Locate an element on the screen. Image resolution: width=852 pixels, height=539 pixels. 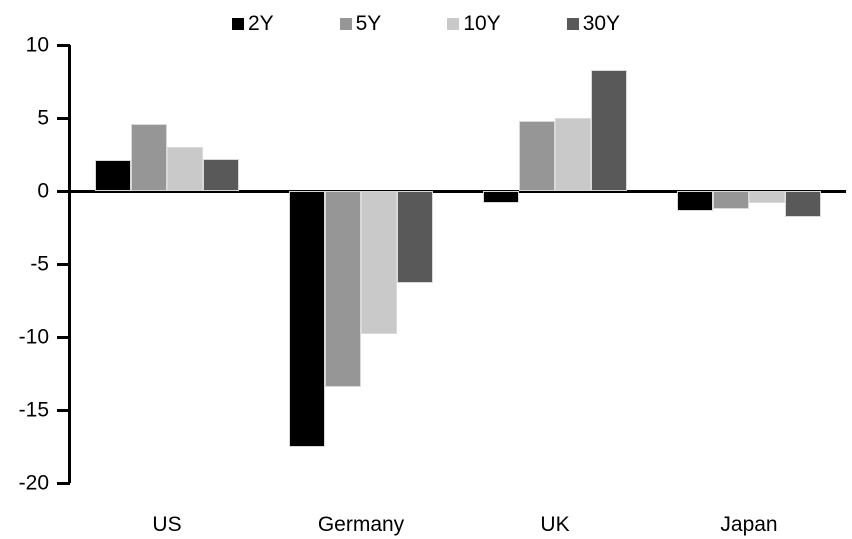
legend-item-10y: 10Y is located at coordinates (474, 23).